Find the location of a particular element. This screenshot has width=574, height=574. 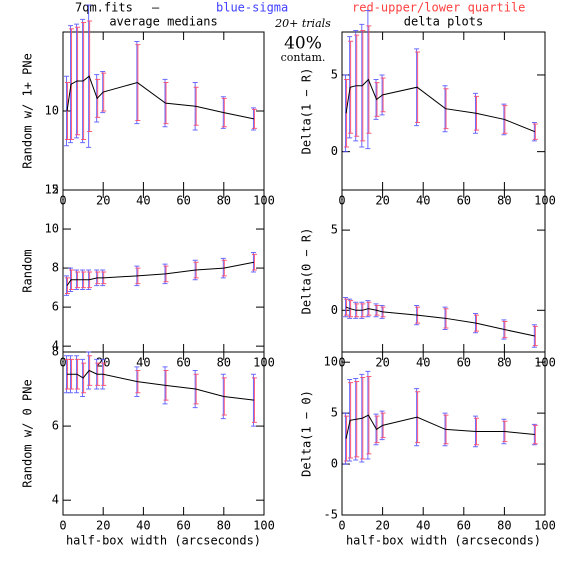

legend-quartile: red-upper/lower quartile is located at coordinates (438, 8).